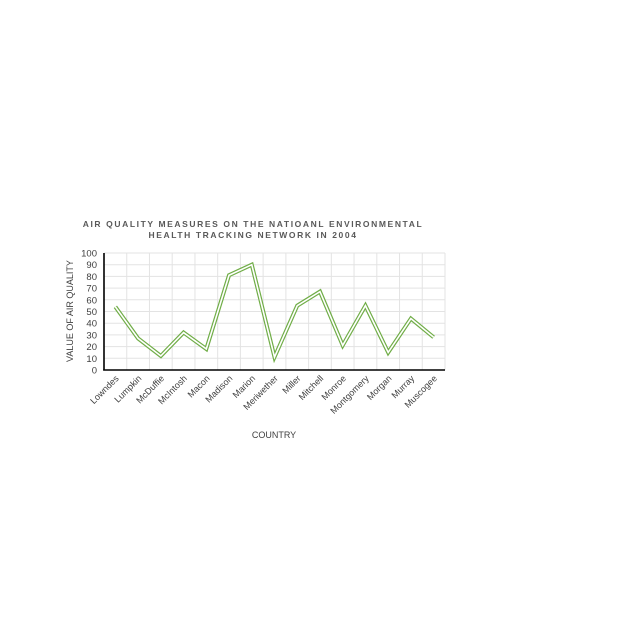  I want to click on y-tick-label: 0, so click(94, 371).